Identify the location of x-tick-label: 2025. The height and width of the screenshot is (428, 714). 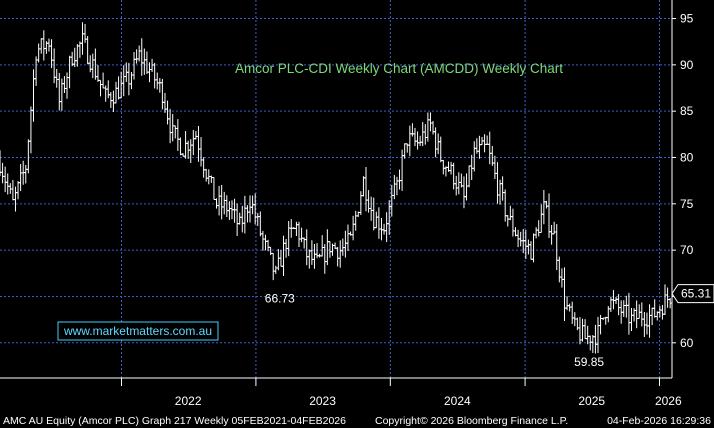
(591, 401).